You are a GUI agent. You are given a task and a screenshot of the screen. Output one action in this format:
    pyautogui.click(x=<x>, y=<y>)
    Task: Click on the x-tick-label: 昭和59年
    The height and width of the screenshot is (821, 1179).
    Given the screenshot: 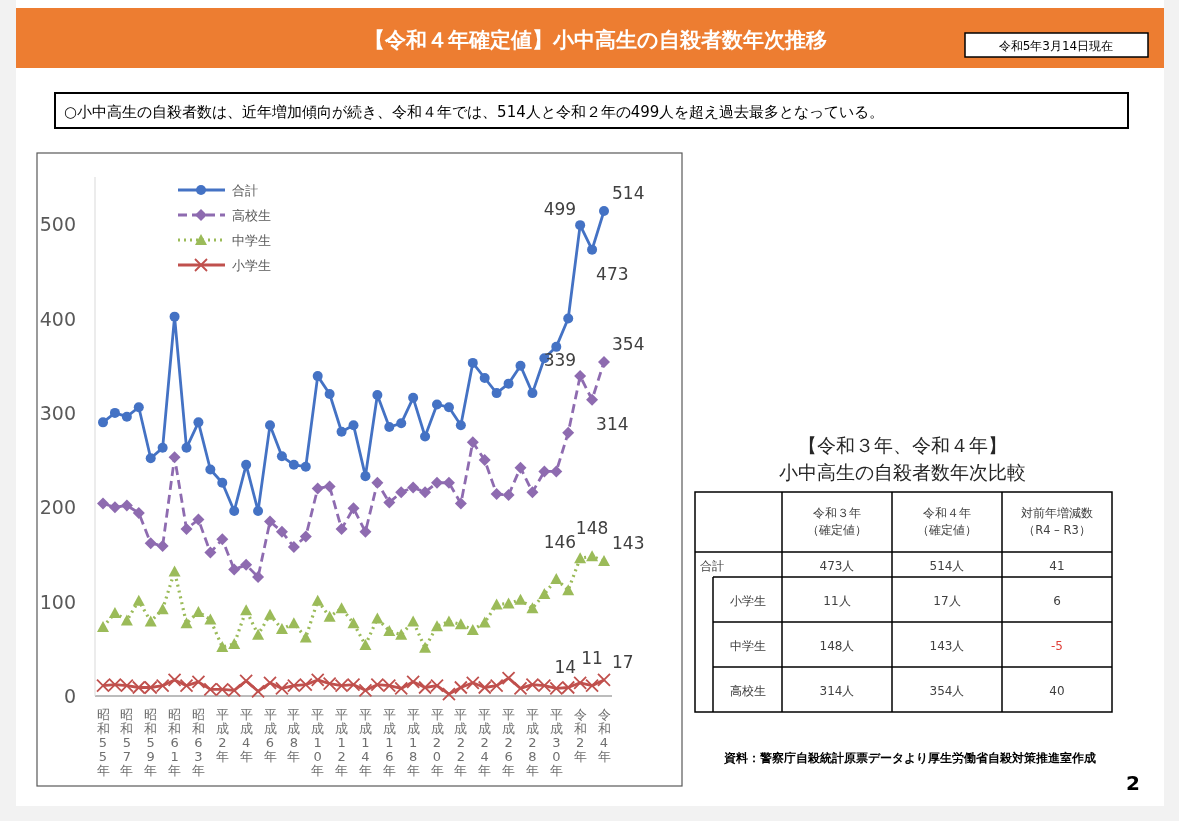 What is the action you would take?
    pyautogui.click(x=151, y=742)
    